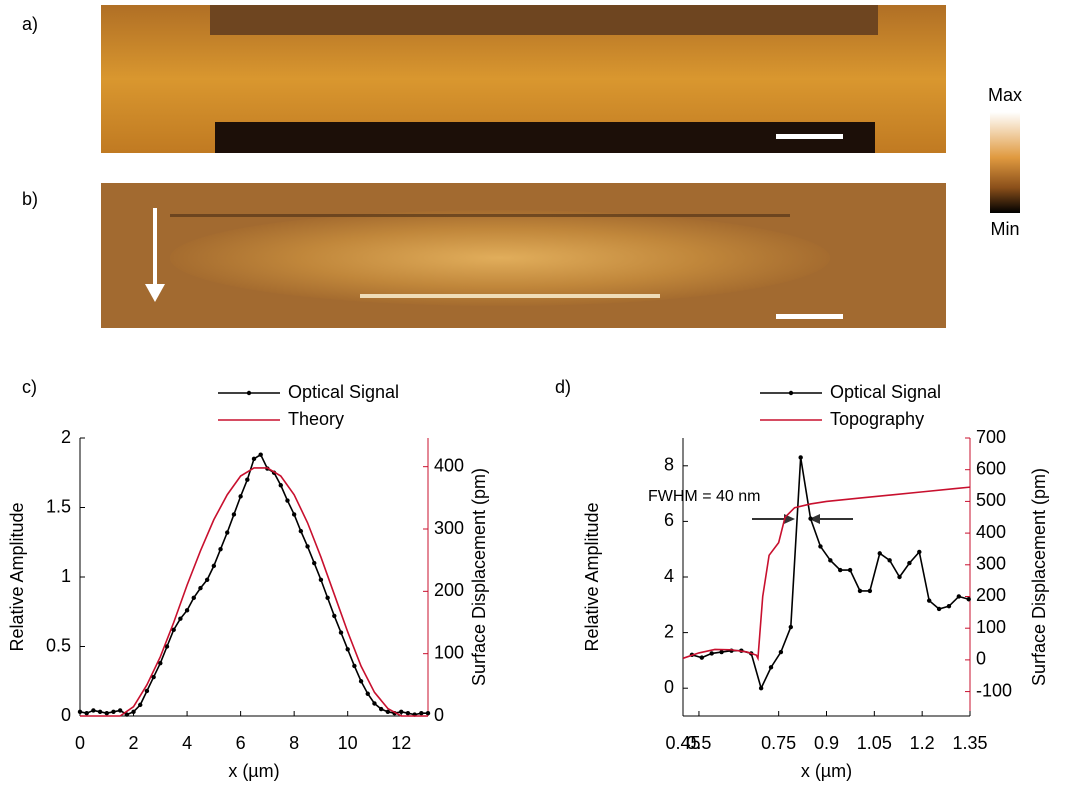 The image size is (1073, 789). I want to click on x-tick-label: 10, so click(348, 743).